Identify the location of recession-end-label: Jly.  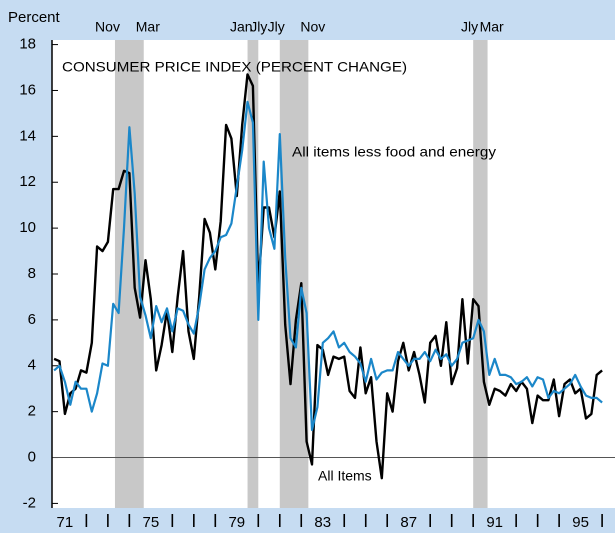
(258, 27).